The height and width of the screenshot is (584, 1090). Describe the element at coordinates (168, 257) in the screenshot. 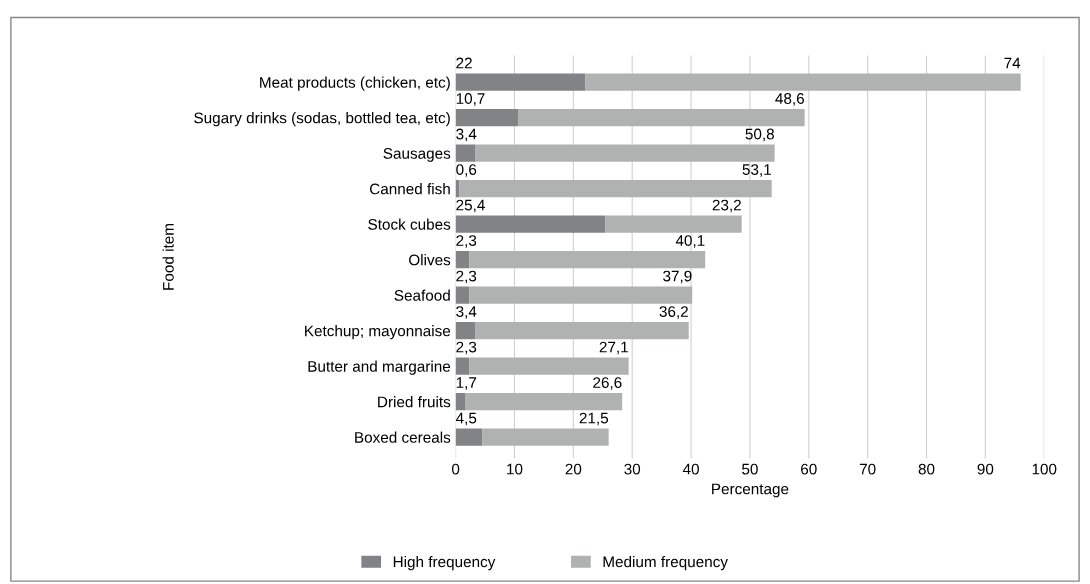

I see `y-axis-title: Food item` at that location.